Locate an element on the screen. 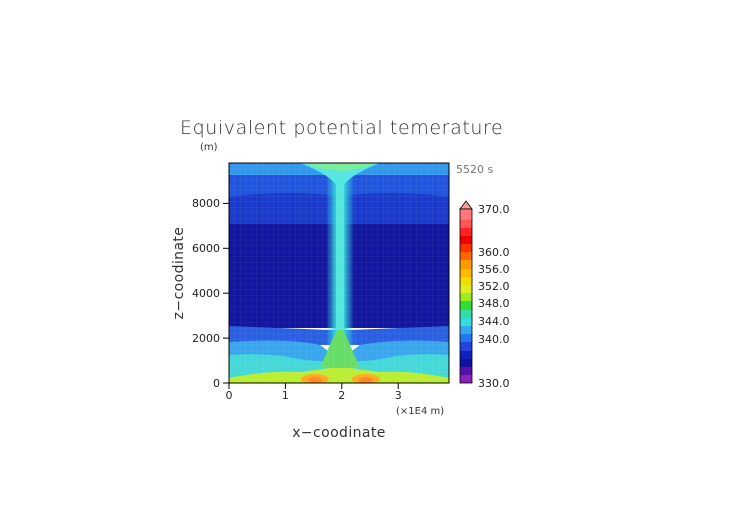 The height and width of the screenshot is (532, 752). heatmap-field is located at coordinates (339, 273).